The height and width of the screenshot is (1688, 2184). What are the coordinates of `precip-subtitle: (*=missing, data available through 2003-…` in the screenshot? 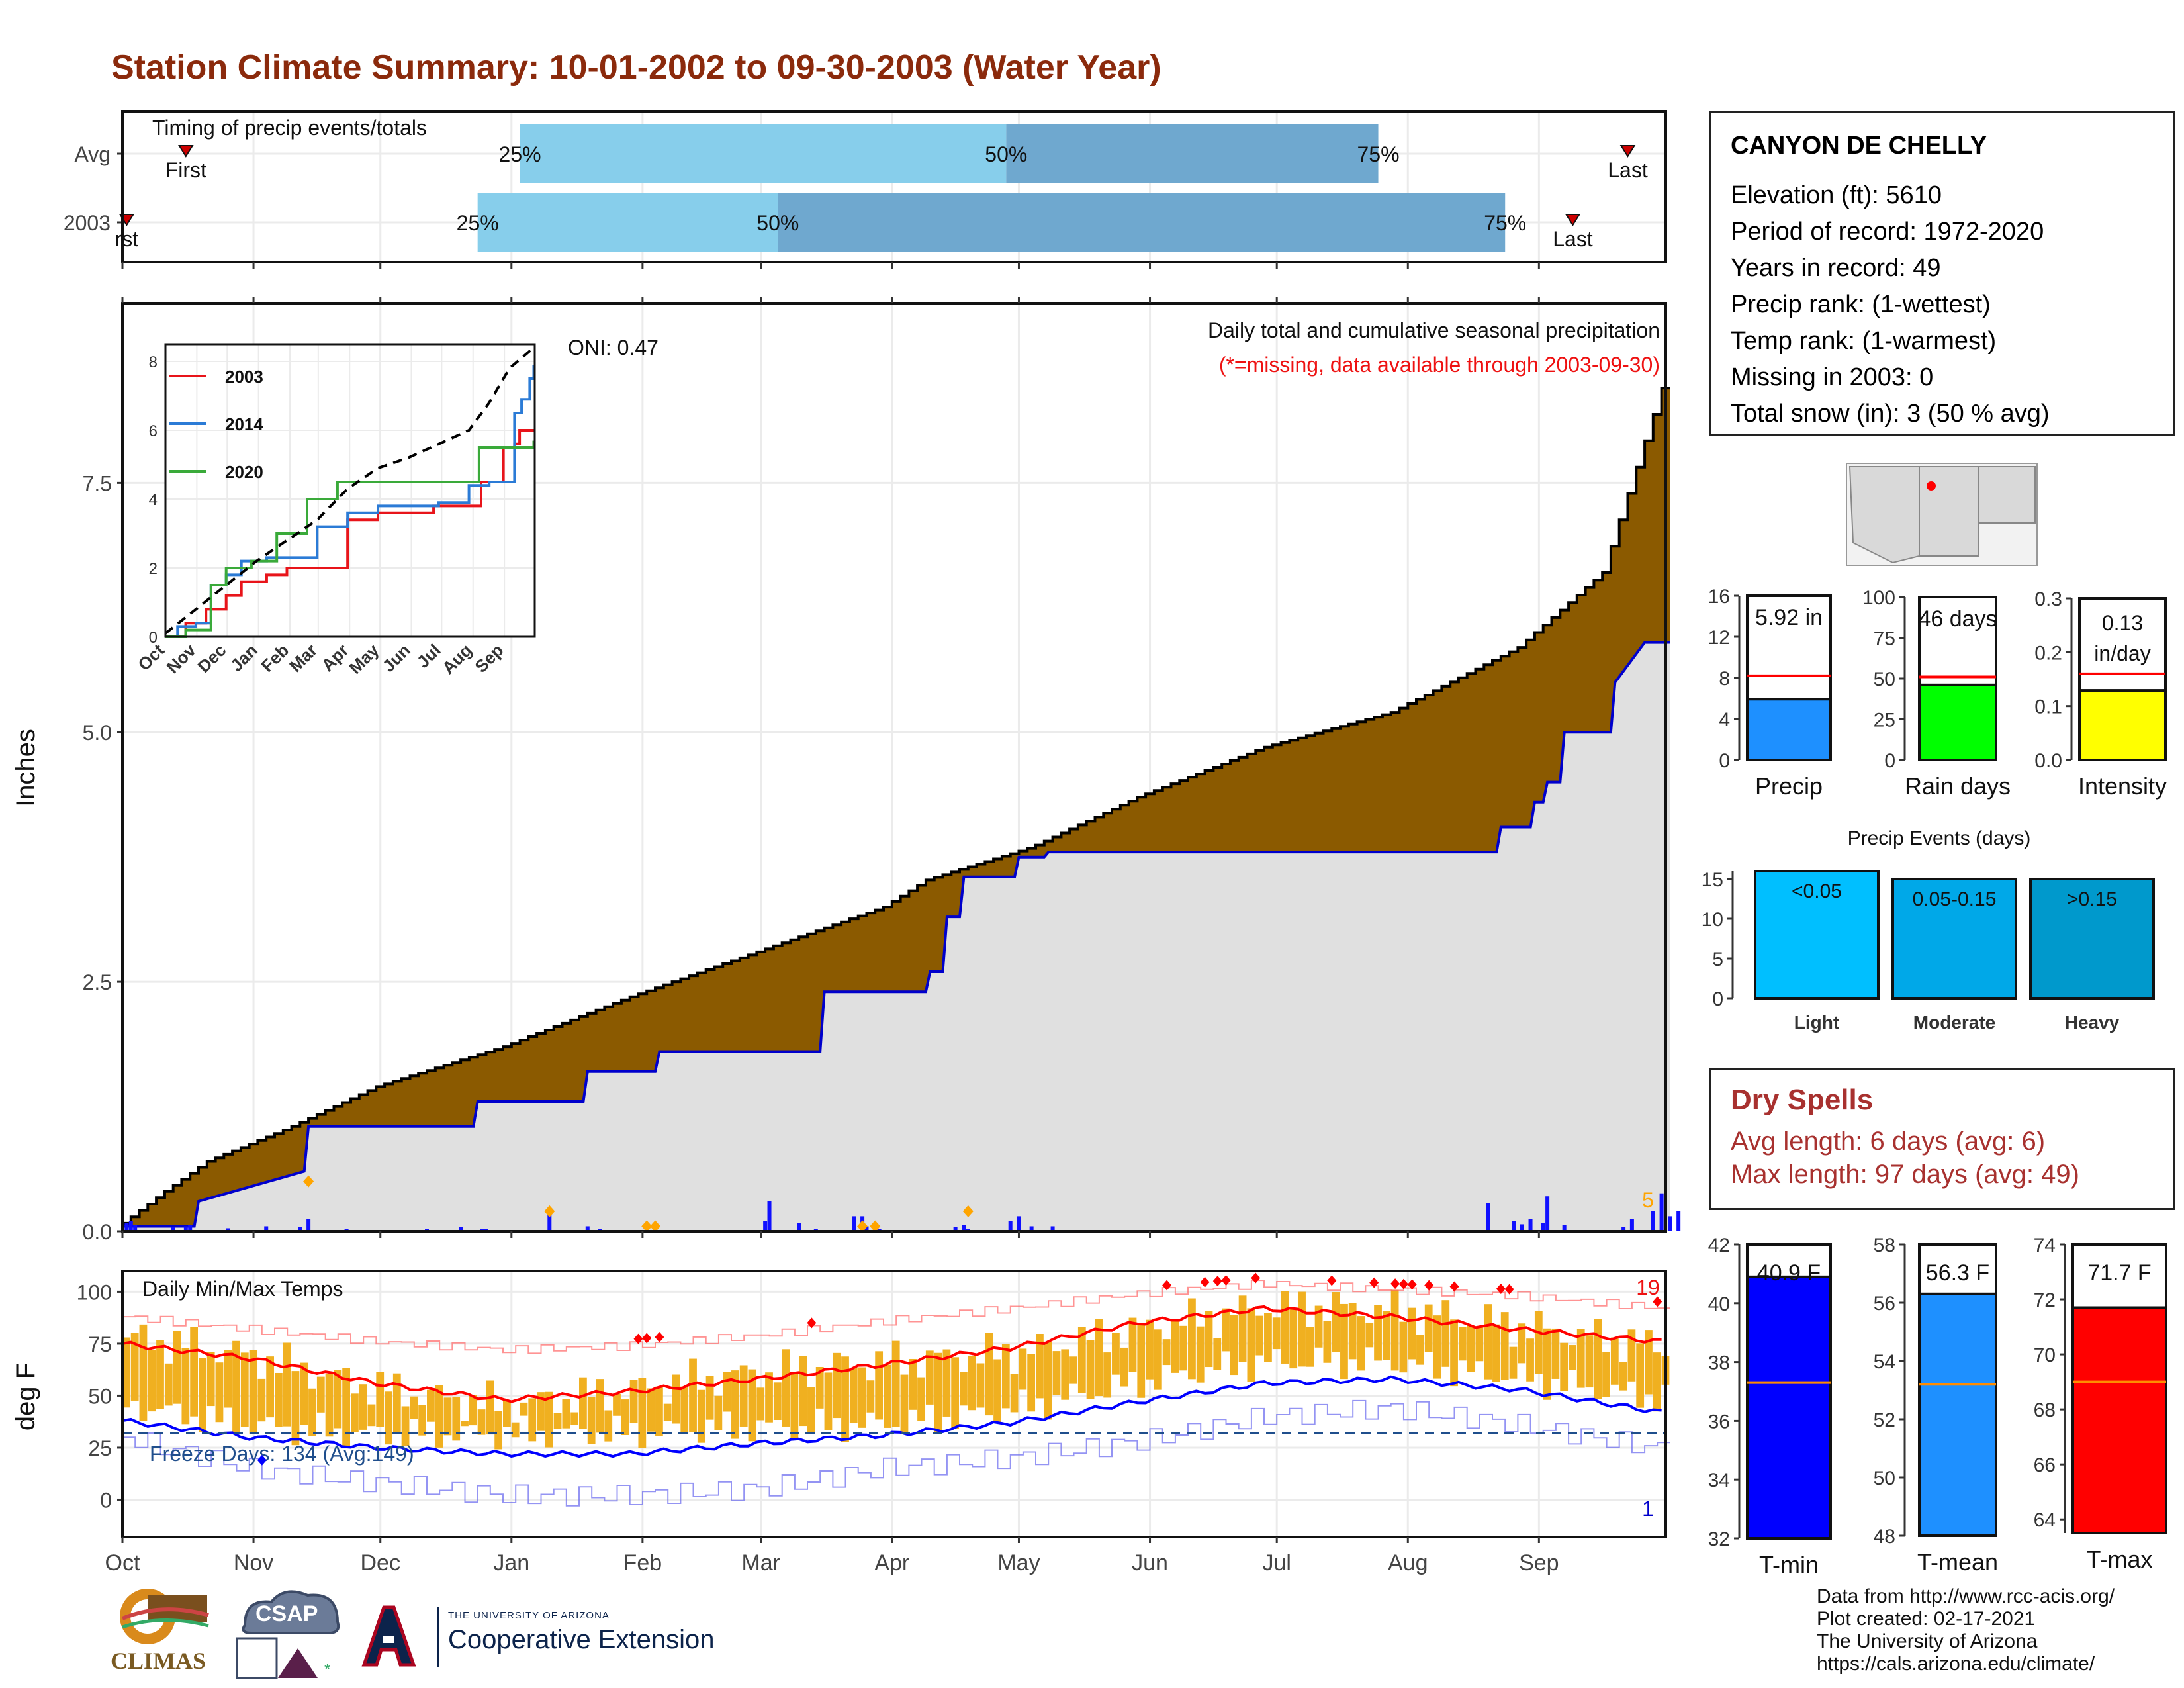 It's located at (1439, 365).